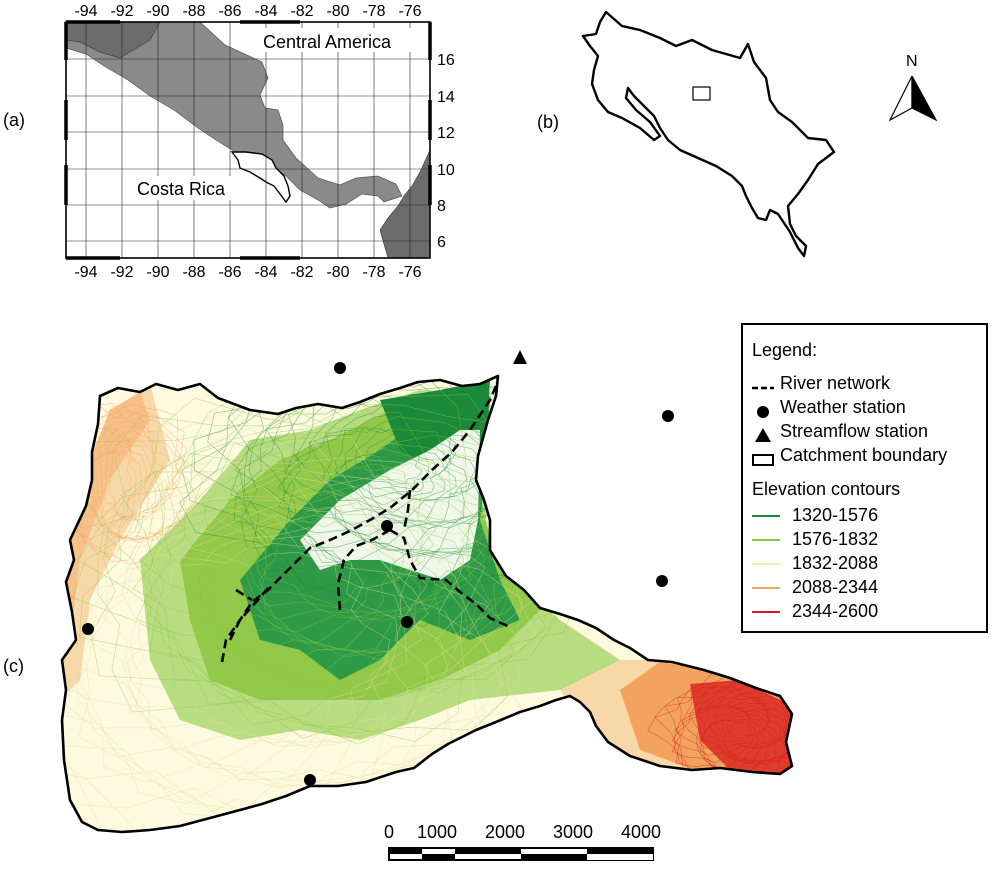  What do you see at coordinates (260, 177) in the screenshot?
I see `costa-rica-outline` at bounding box center [260, 177].